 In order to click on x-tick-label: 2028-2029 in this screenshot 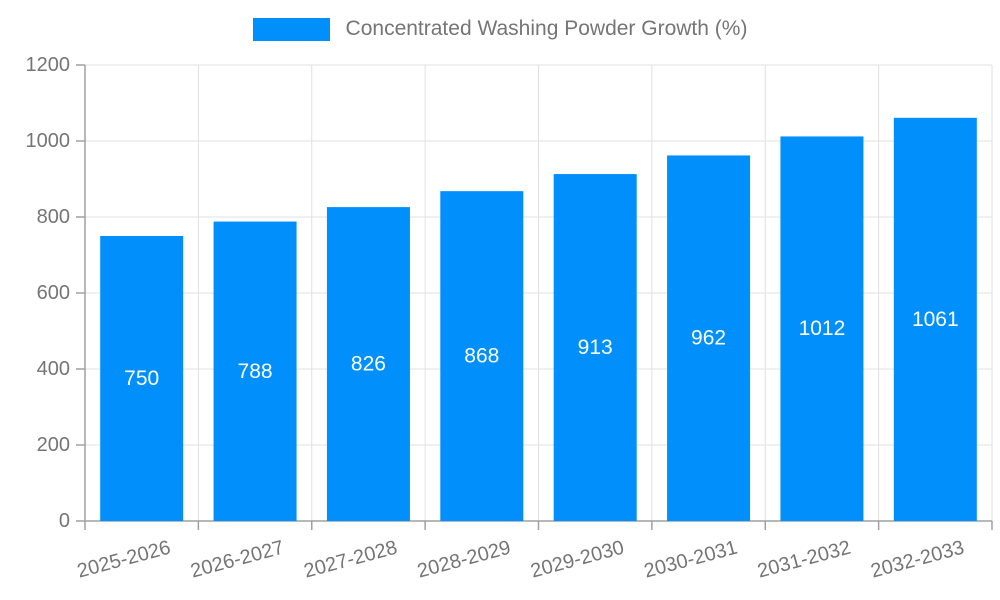, I will do `click(464, 560)`.